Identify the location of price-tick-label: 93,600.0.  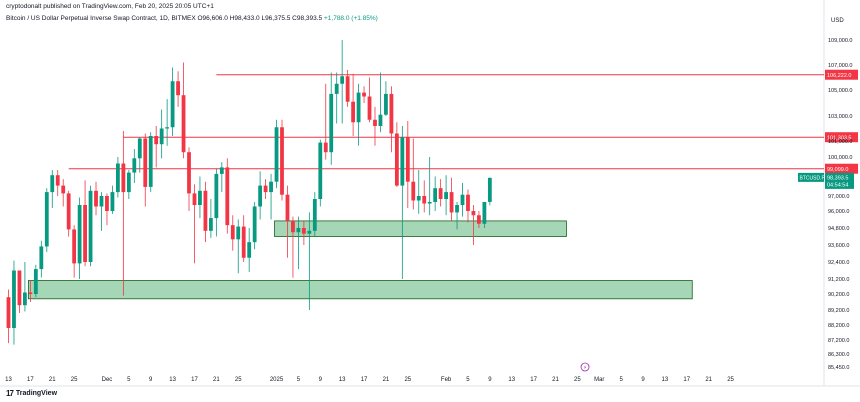
(838, 246).